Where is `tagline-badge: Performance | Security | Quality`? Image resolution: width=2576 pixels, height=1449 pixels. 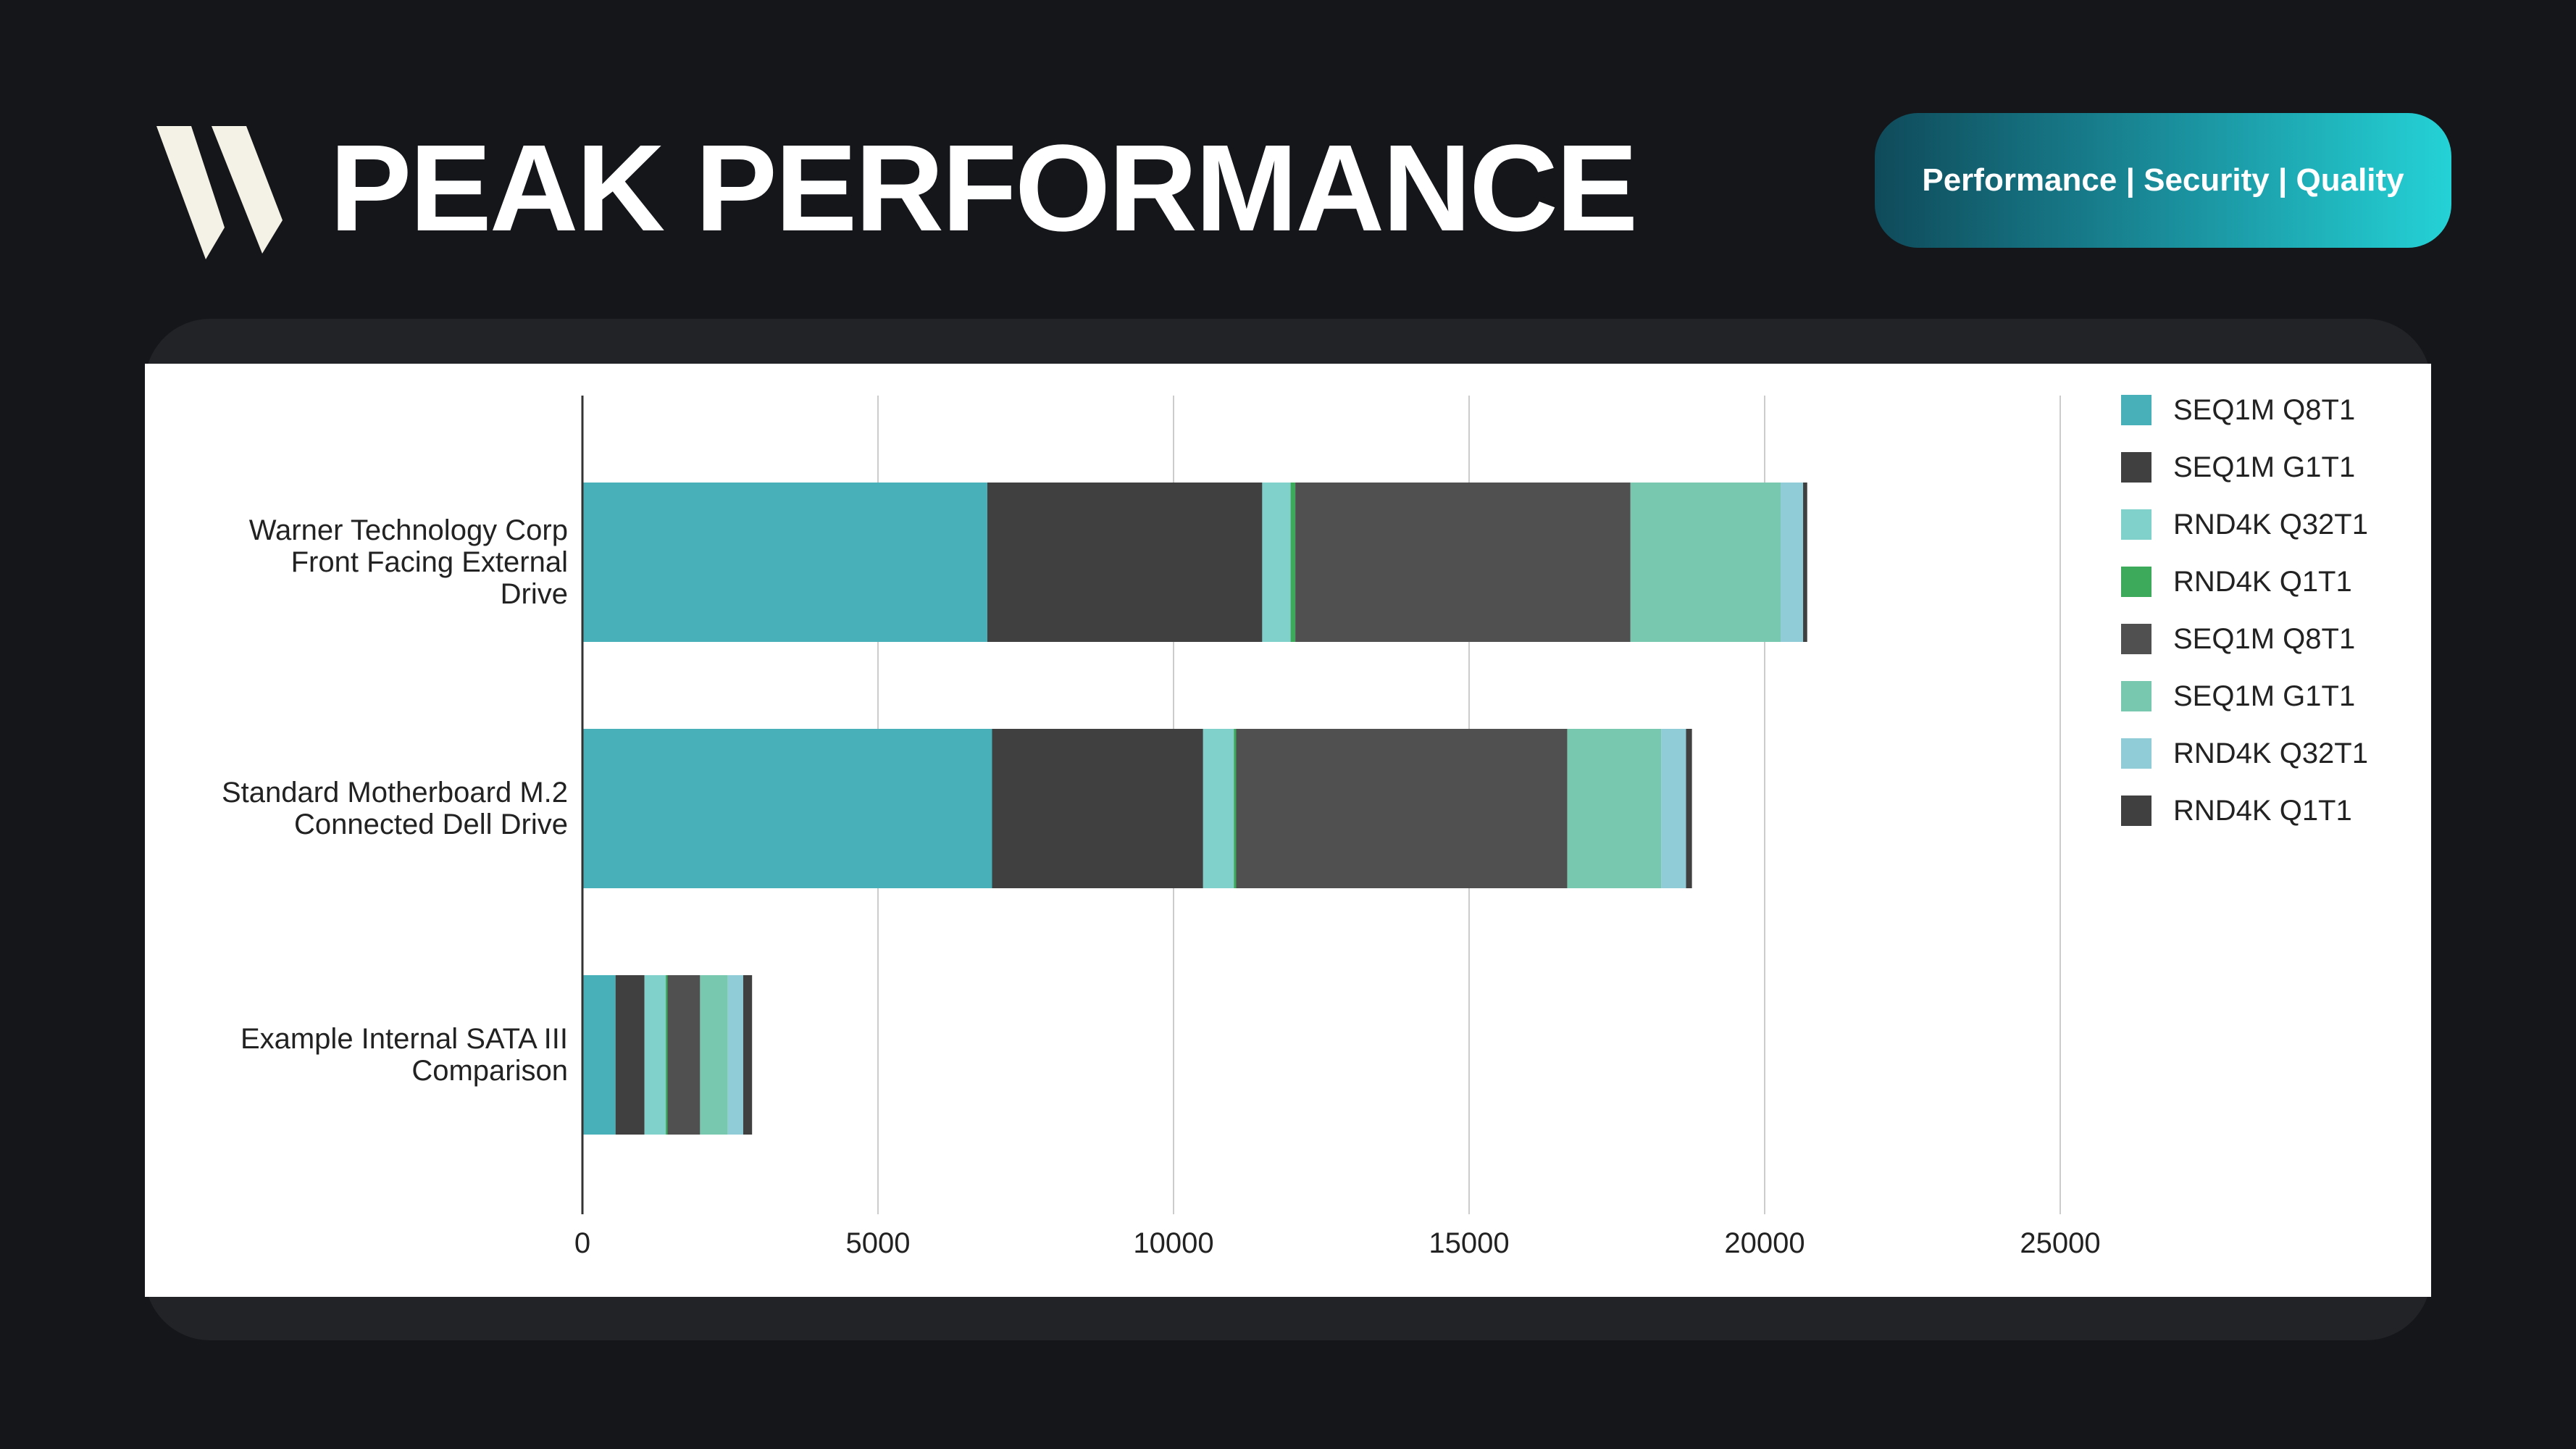
tagline-badge: Performance | Security | Quality is located at coordinates (2163, 180).